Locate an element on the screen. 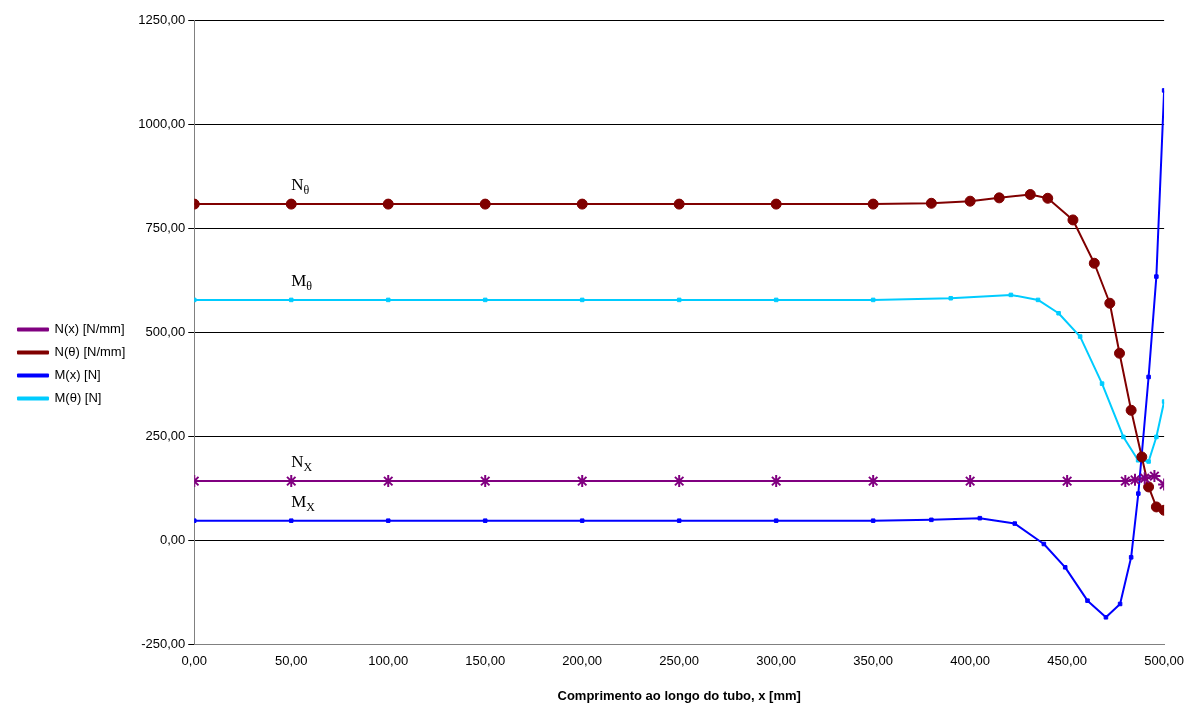  x-tick-label: 450,00 is located at coordinates (1067, 661).